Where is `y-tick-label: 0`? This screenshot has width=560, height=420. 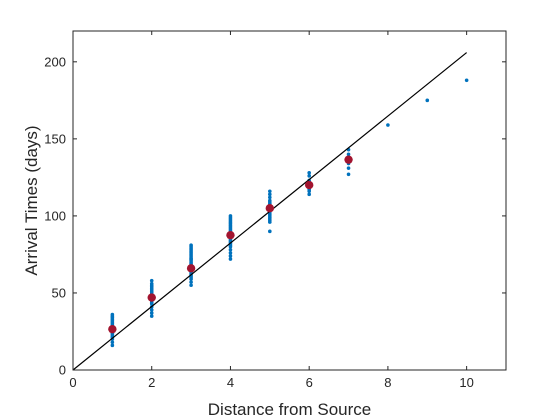 y-tick-label: 0 is located at coordinates (62, 370).